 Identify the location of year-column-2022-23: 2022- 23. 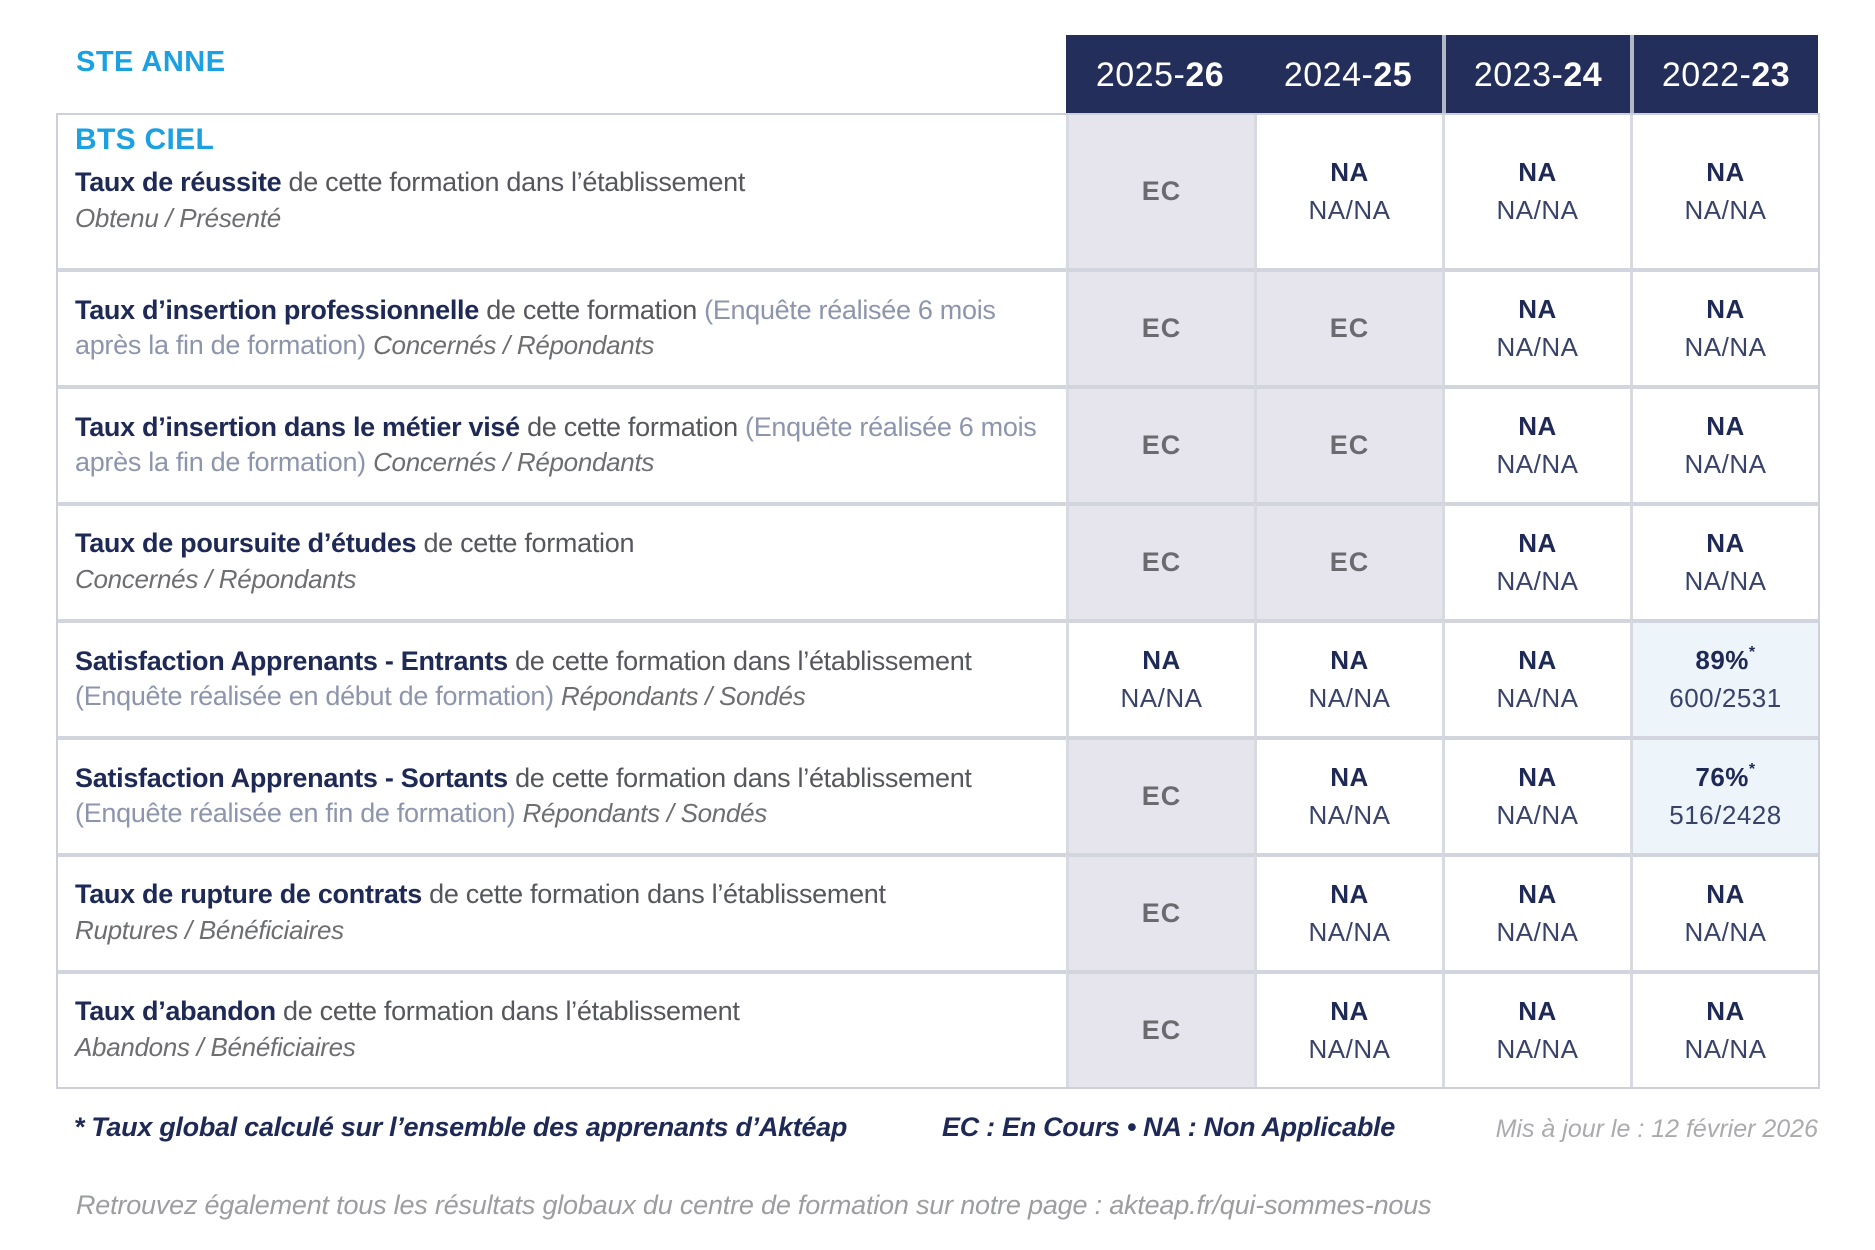
(1724, 75).